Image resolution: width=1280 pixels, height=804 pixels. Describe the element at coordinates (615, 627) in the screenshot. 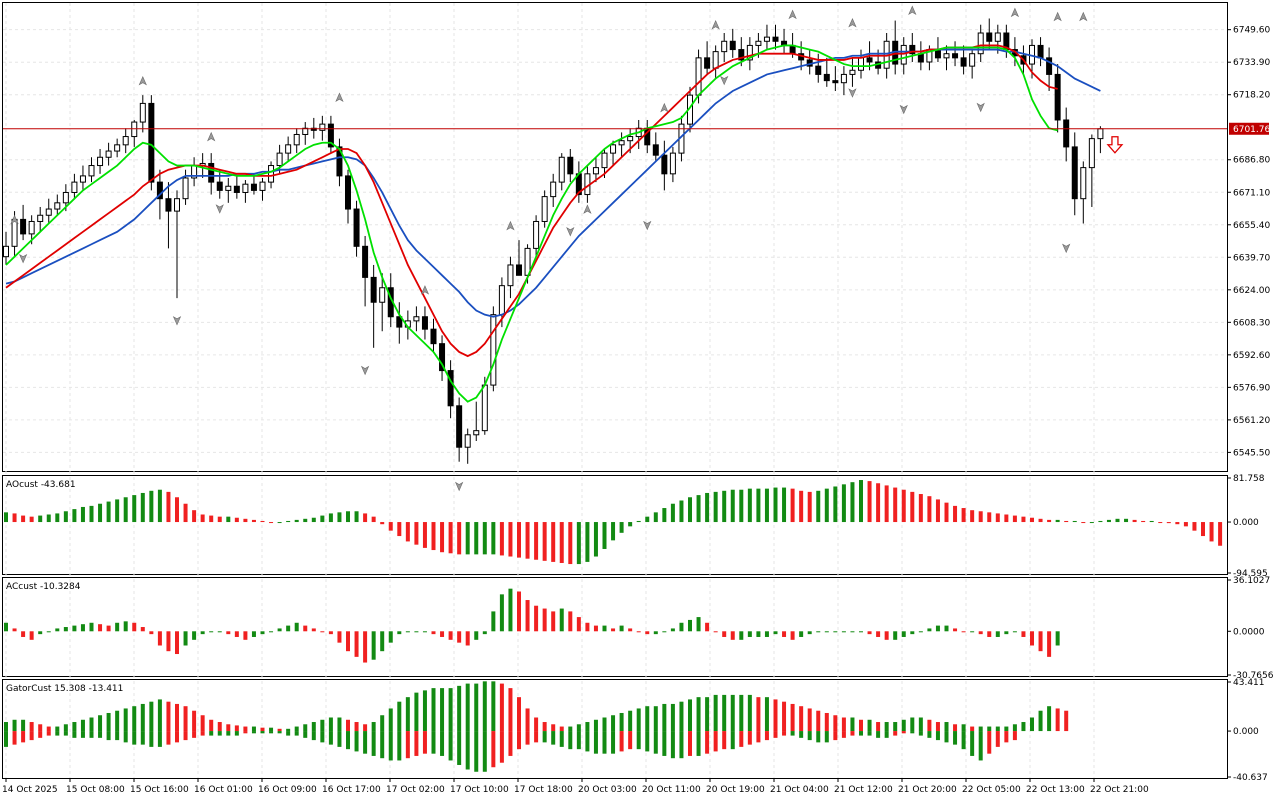

I see `ac-panel-frame` at that location.